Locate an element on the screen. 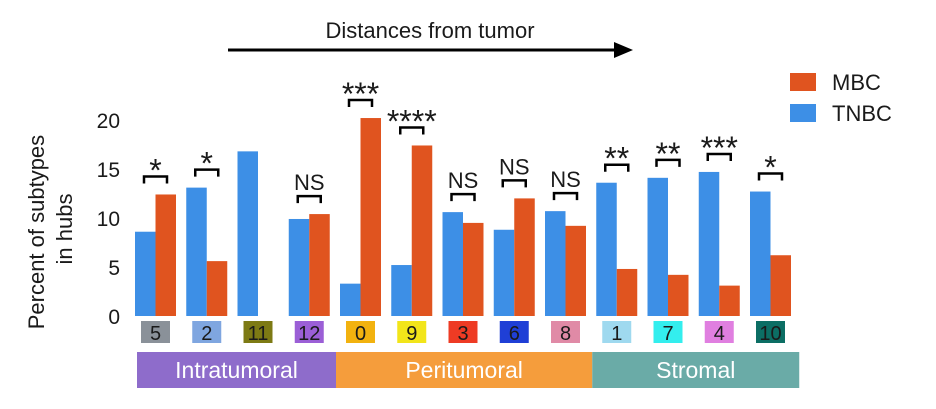 The width and height of the screenshot is (936, 409). region-label-peritumoral: Peritumoral is located at coordinates (464, 370).